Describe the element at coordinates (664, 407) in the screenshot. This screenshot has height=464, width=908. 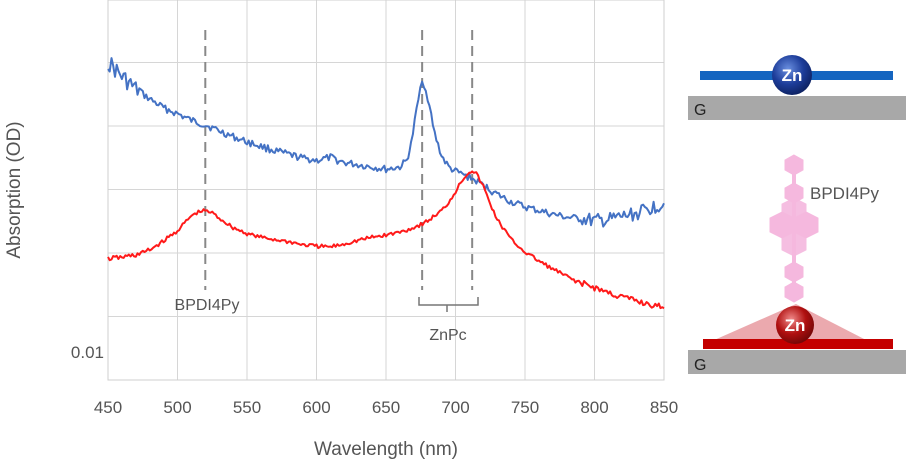
I see `x-tick-label: 850` at that location.